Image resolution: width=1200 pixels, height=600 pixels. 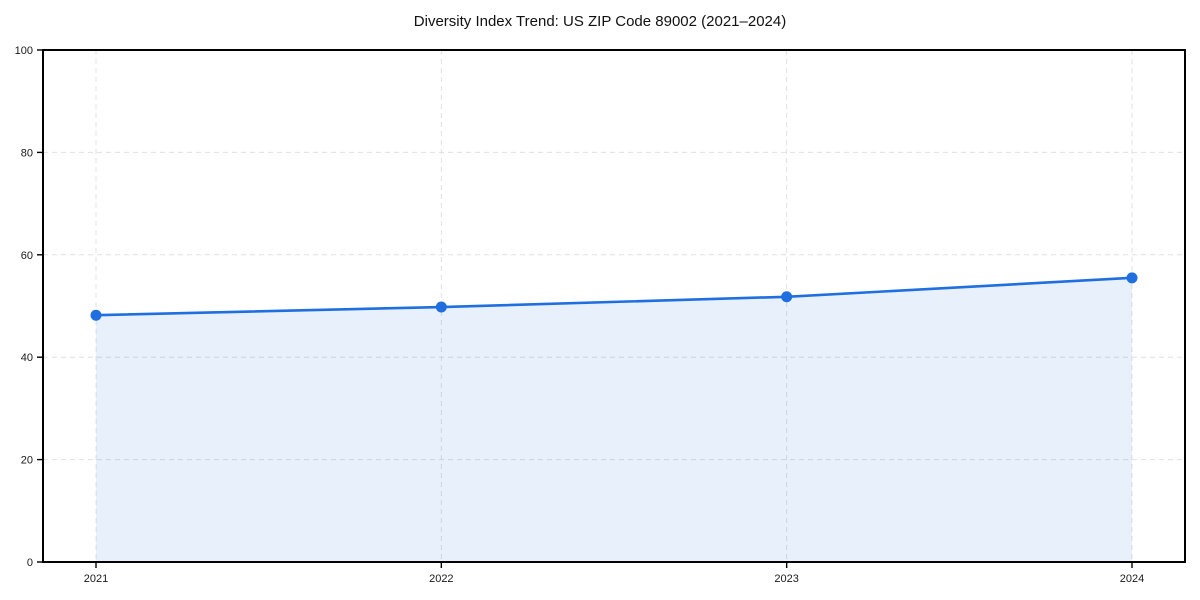 I want to click on y-tick-label: 0, so click(x=30, y=563).